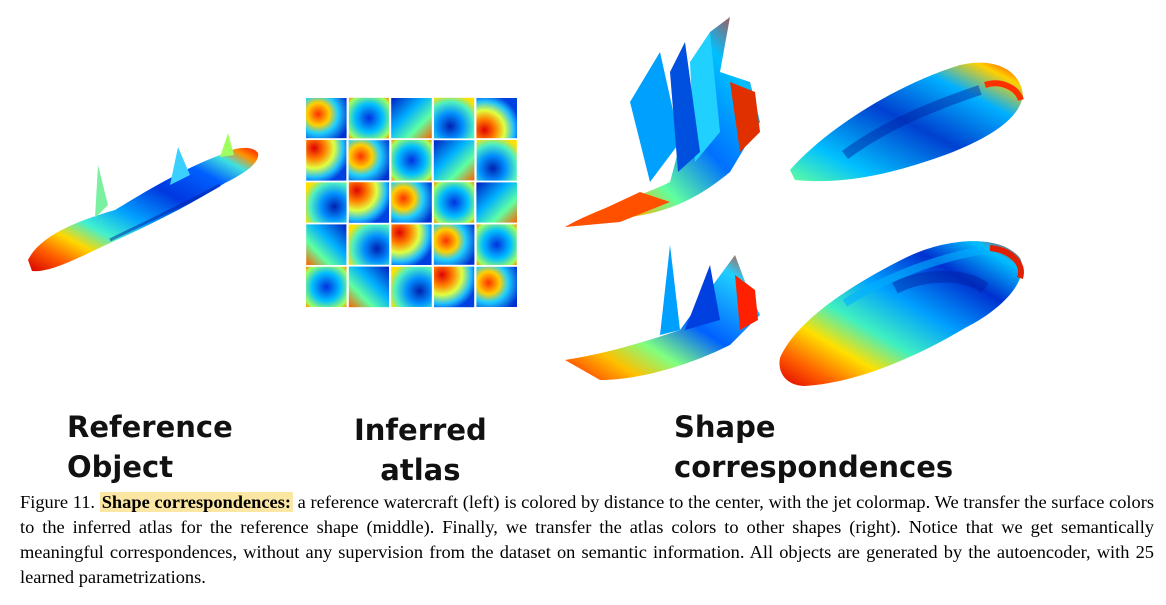 The height and width of the screenshot is (605, 1166). What do you see at coordinates (150, 447) in the screenshot?
I see `reference-object-label: Reference Object` at bounding box center [150, 447].